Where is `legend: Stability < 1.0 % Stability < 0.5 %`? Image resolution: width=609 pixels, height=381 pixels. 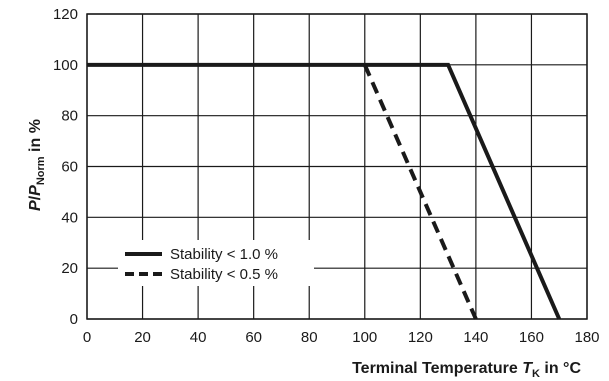 legend: Stability < 1.0 % Stability < 0.5 % is located at coordinates (216, 263).